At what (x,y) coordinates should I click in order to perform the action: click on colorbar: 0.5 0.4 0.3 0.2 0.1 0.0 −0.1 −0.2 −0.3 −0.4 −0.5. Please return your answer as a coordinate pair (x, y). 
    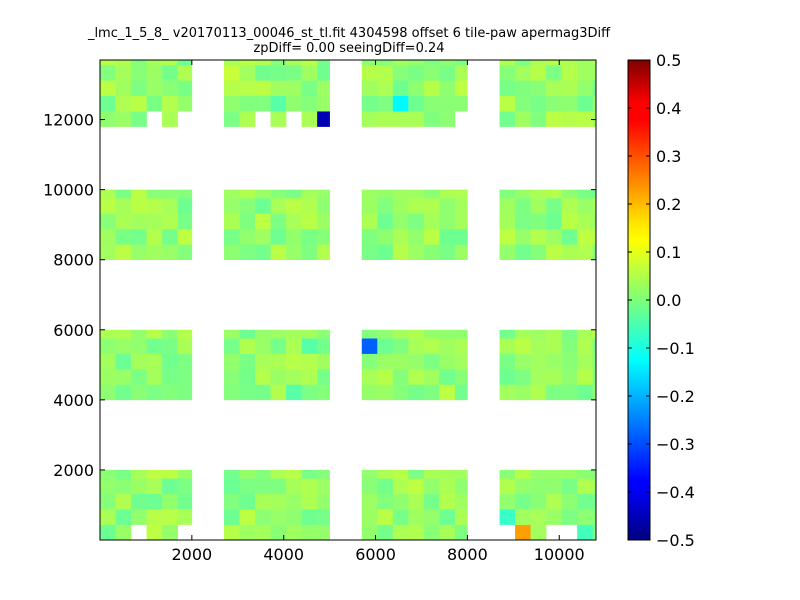
    Looking at the image, I should click on (661, 300).